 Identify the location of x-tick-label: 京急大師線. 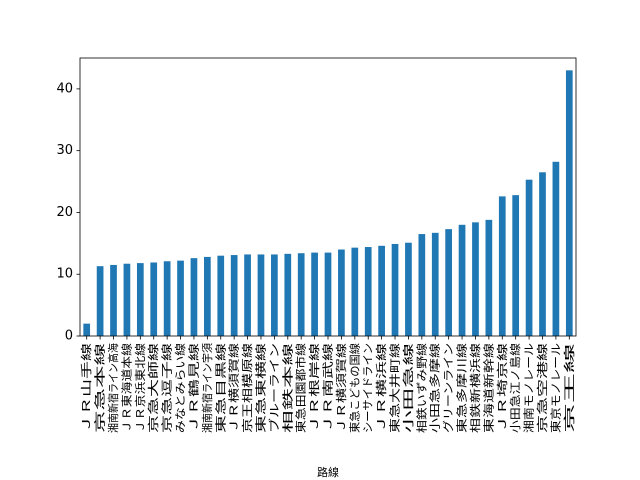
(153, 388).